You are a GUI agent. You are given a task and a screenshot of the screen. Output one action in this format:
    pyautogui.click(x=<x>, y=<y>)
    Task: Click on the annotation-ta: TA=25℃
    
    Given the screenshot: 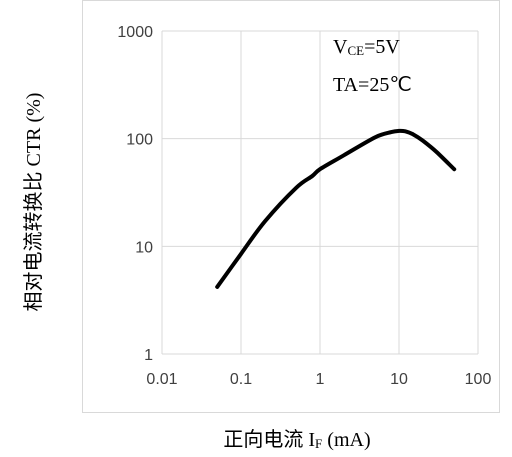 What is the action you would take?
    pyautogui.click(x=372, y=85)
    